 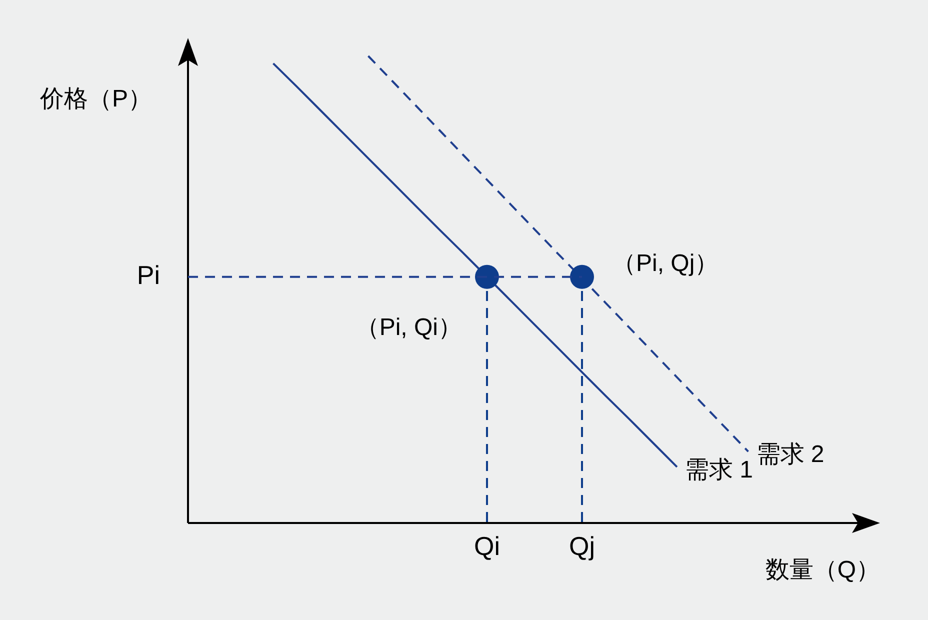 What do you see at coordinates (665, 264) in the screenshot?
I see `annotation: （Pi, Qj）` at bounding box center [665, 264].